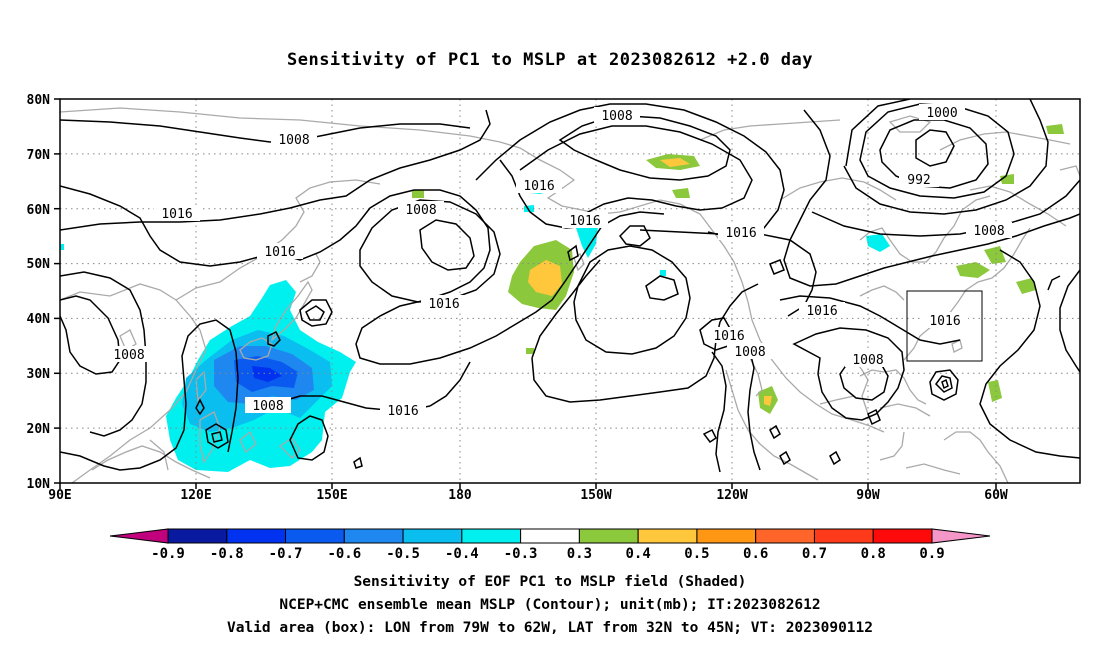 The width and height of the screenshot is (1100, 650). What do you see at coordinates (39, 100) in the screenshot?
I see `lat-label: 80N` at bounding box center [39, 100].